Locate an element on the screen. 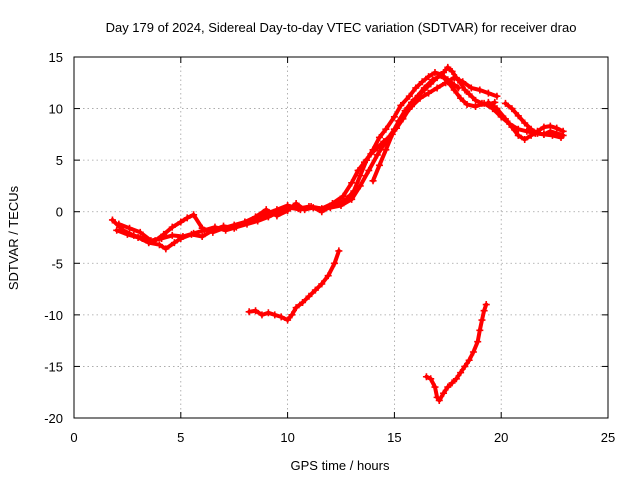  y-tick-label: -20 is located at coordinates (53, 418).